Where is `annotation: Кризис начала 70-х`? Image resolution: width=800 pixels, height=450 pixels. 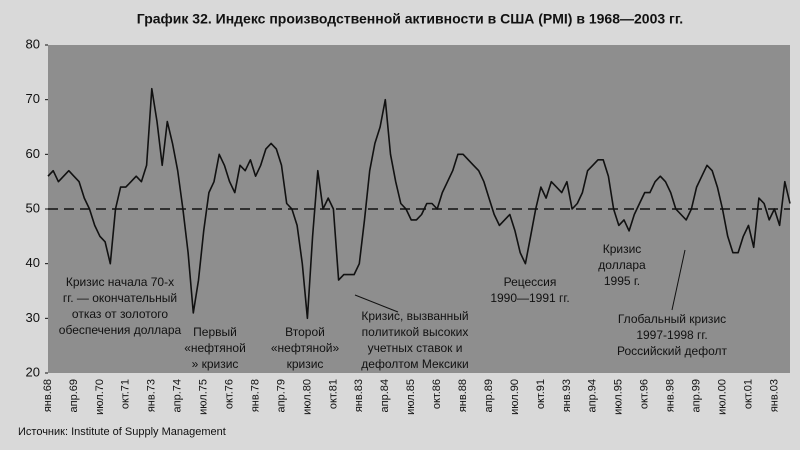 annotation: Кризис начала 70-х is located at coordinates (120, 282).